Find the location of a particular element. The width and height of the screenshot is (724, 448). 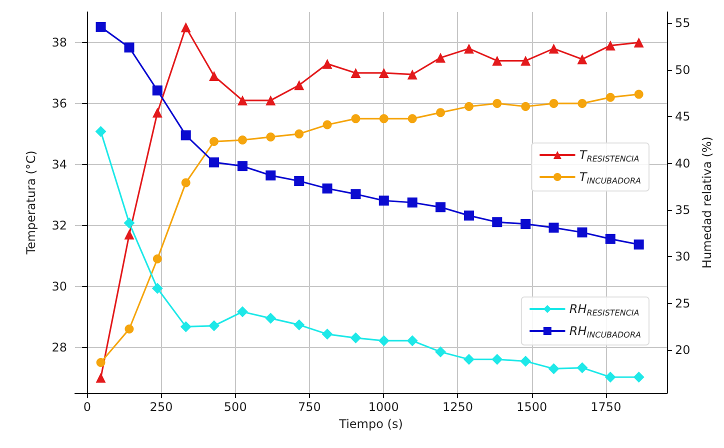

y2-axis-title: Humedad relativa (%) is located at coordinates (707, 202).